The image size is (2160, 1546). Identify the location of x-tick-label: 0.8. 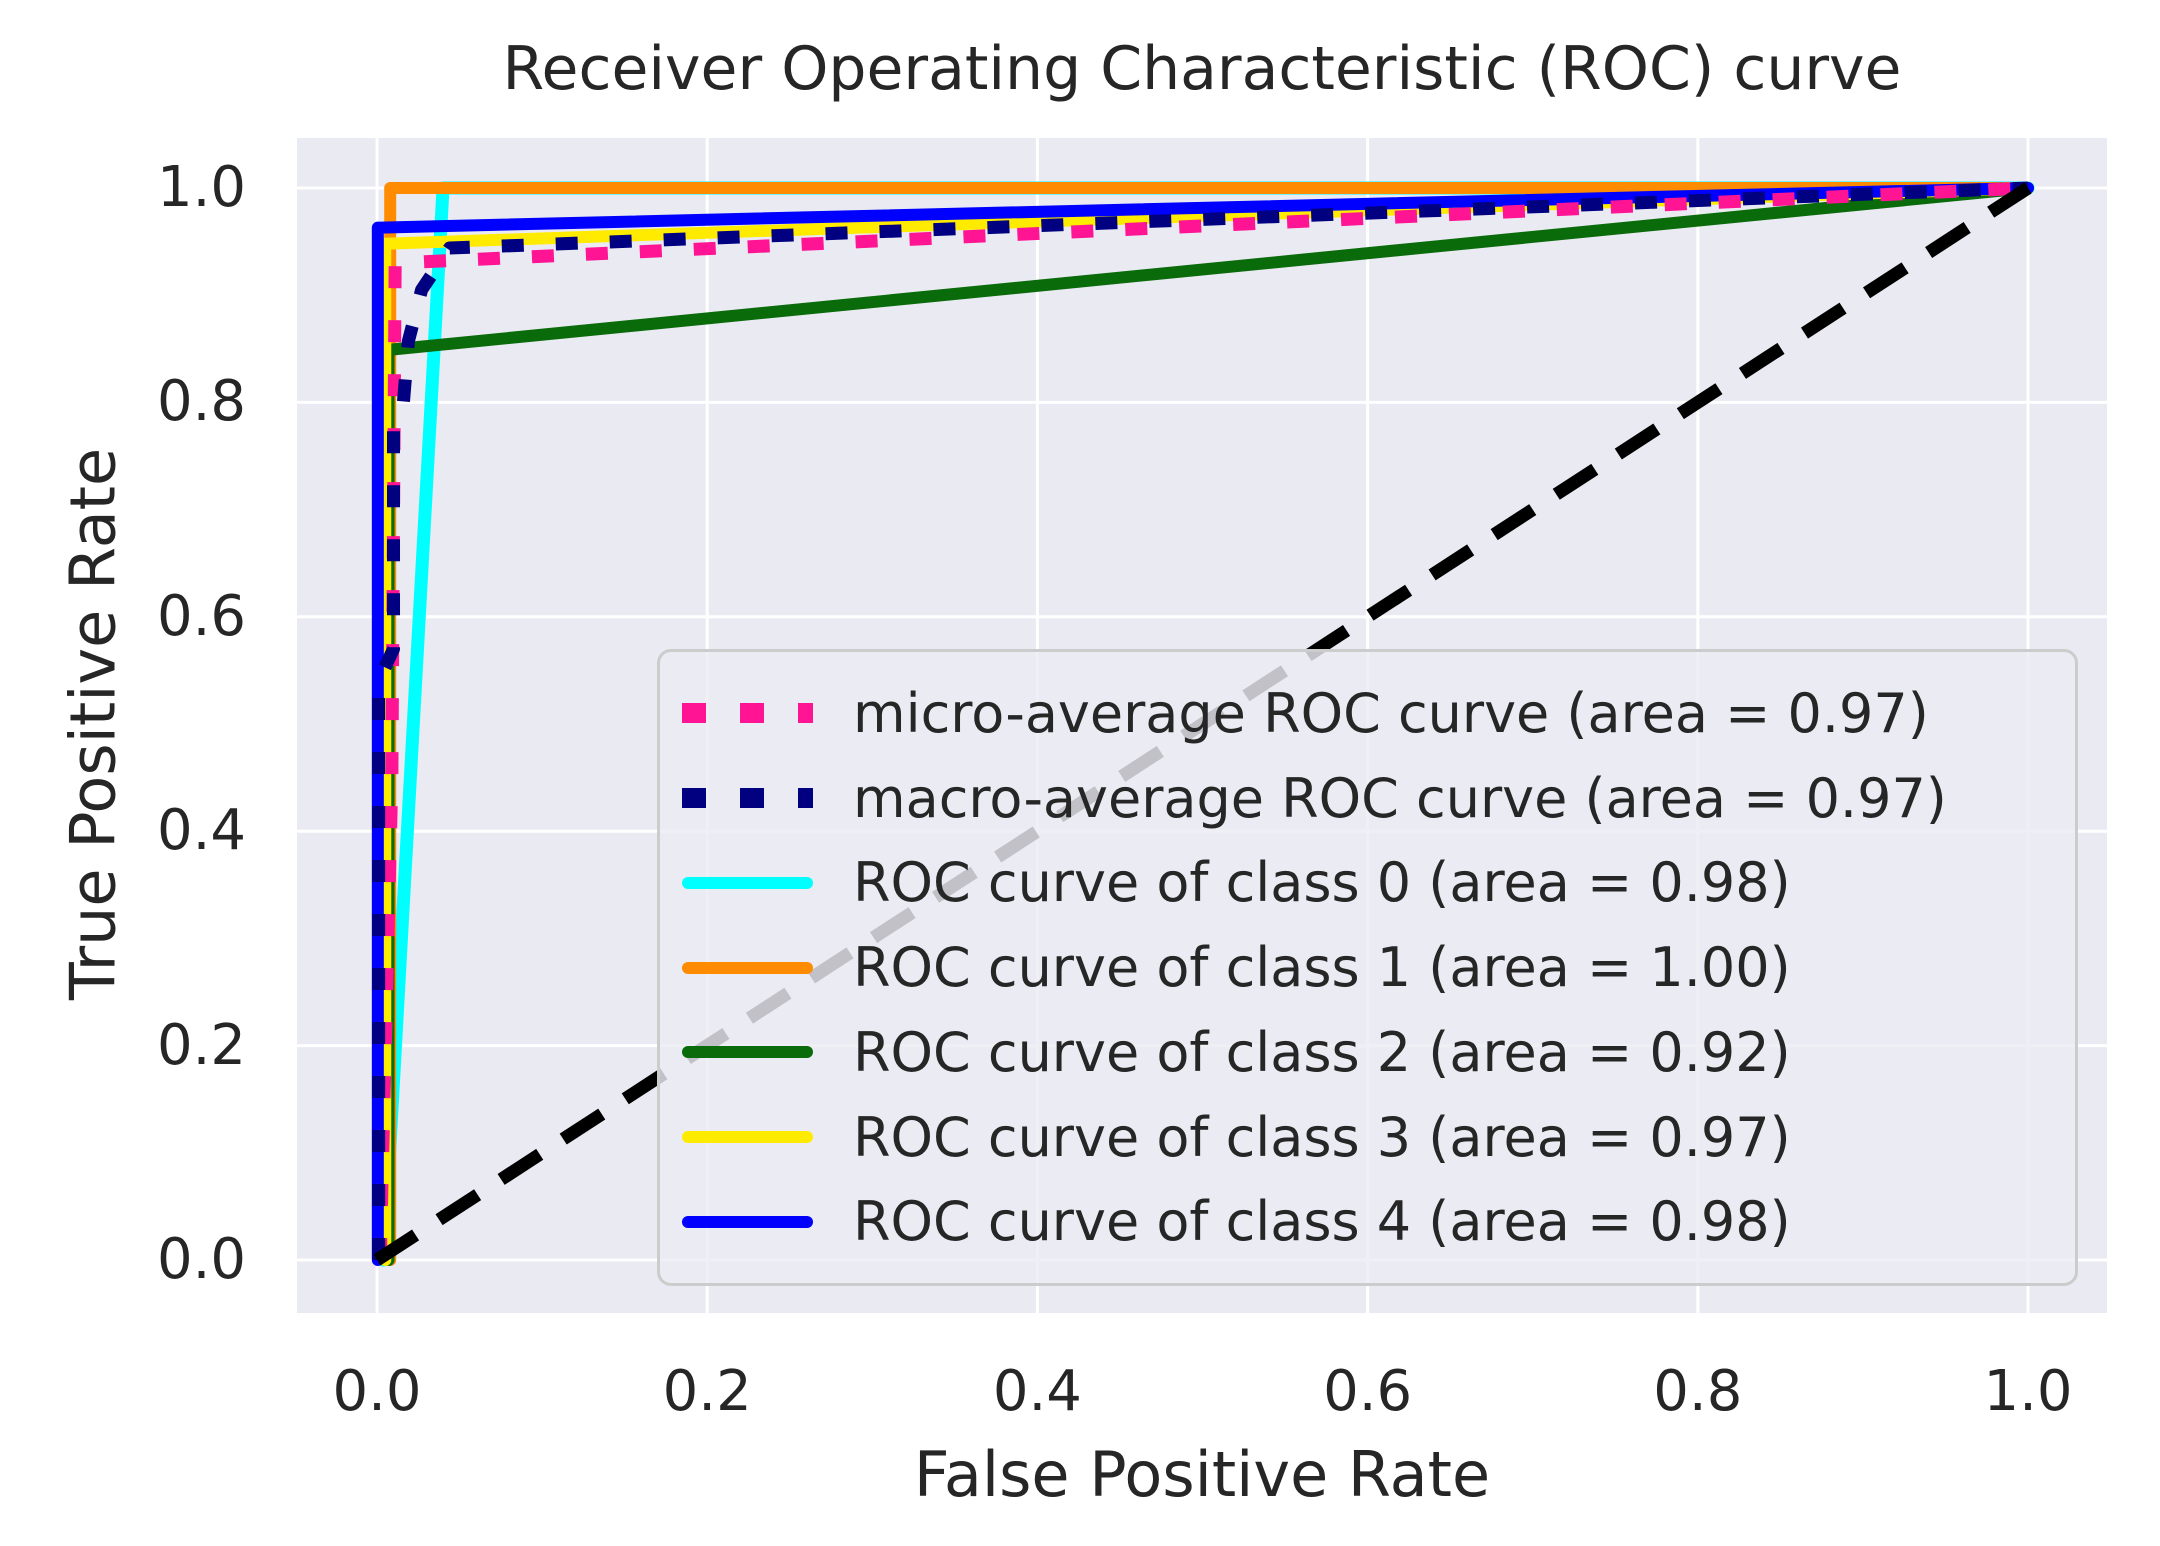
(1698, 1391).